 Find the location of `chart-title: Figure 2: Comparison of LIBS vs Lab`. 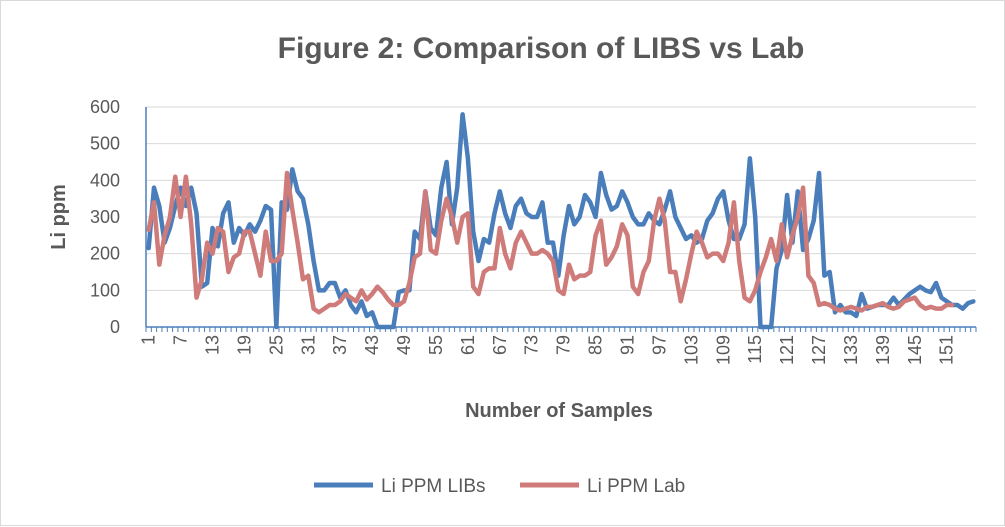

chart-title: Figure 2: Comparison of LIBS vs Lab is located at coordinates (541, 48).